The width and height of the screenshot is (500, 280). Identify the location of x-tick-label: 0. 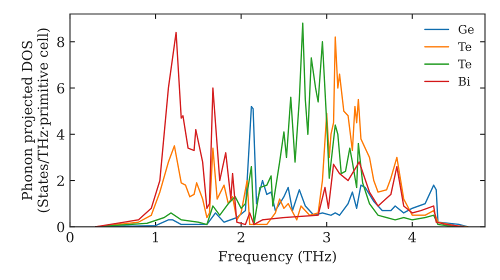
(70, 237).